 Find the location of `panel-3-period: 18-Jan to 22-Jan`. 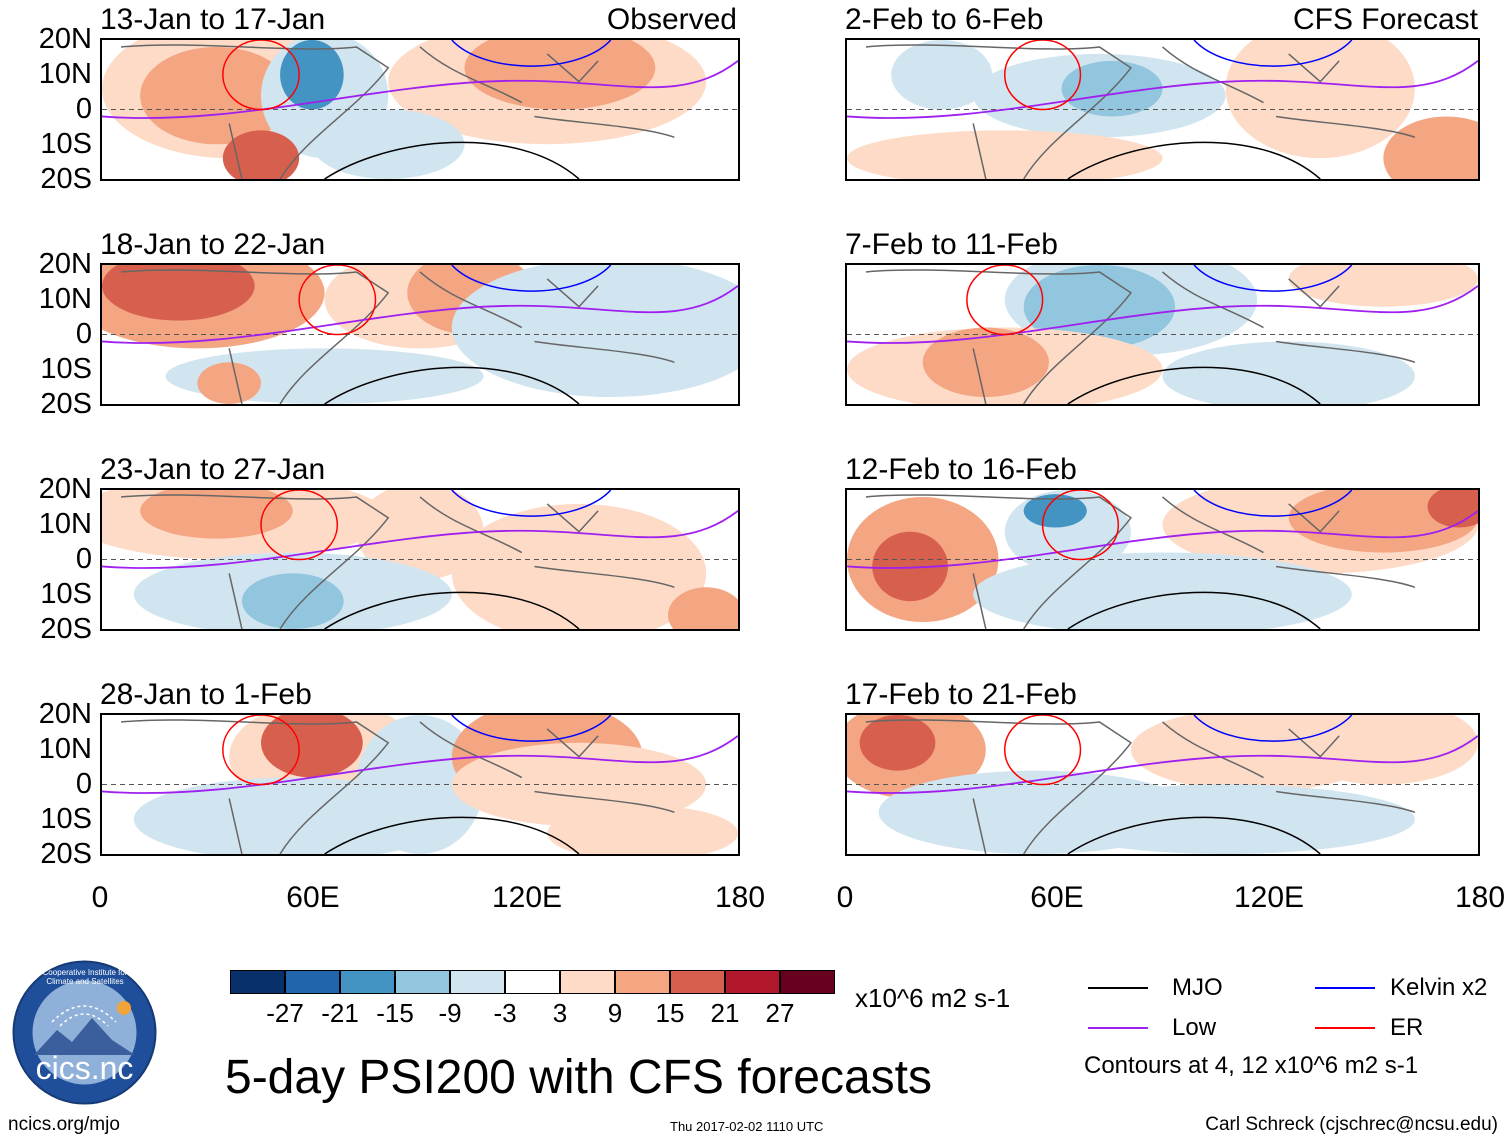

panel-3-period: 18-Jan to 22-Jan is located at coordinates (213, 244).